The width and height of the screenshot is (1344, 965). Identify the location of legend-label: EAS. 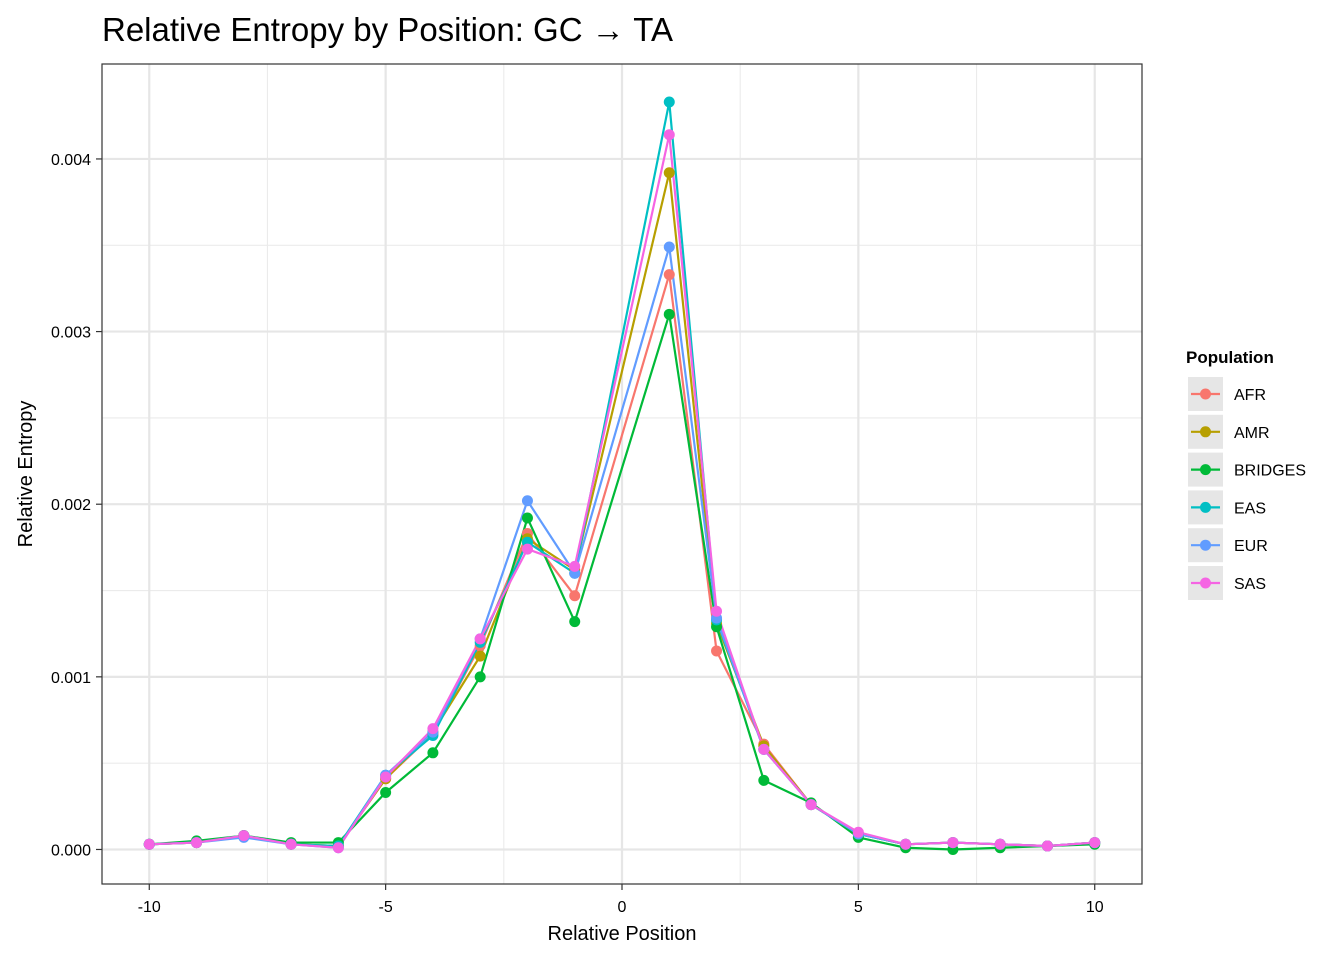
(1250, 508).